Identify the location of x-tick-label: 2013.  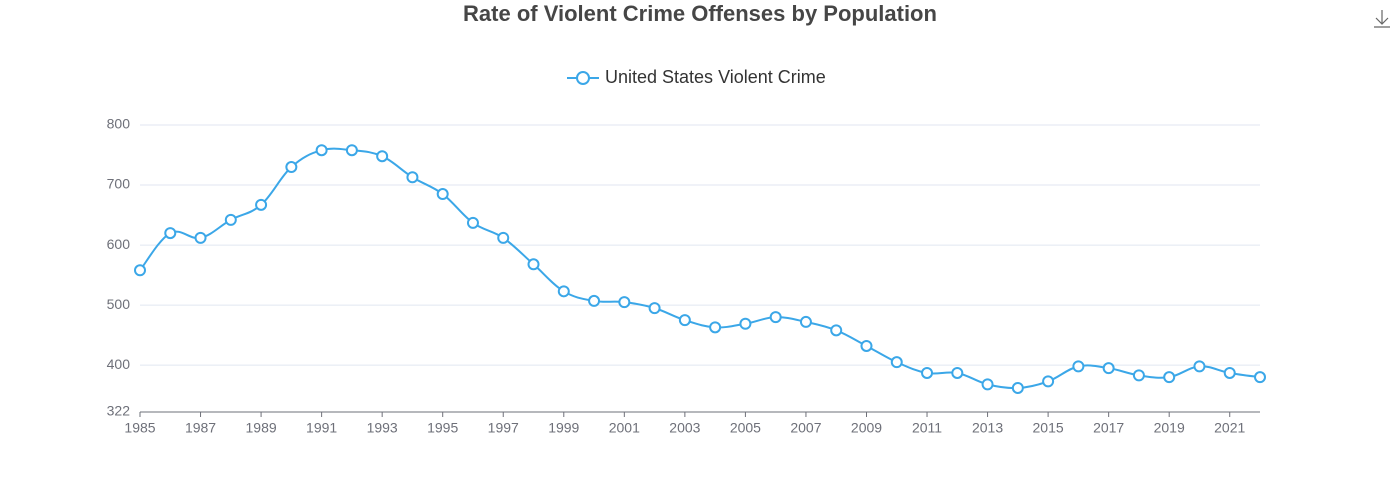
(987, 428).